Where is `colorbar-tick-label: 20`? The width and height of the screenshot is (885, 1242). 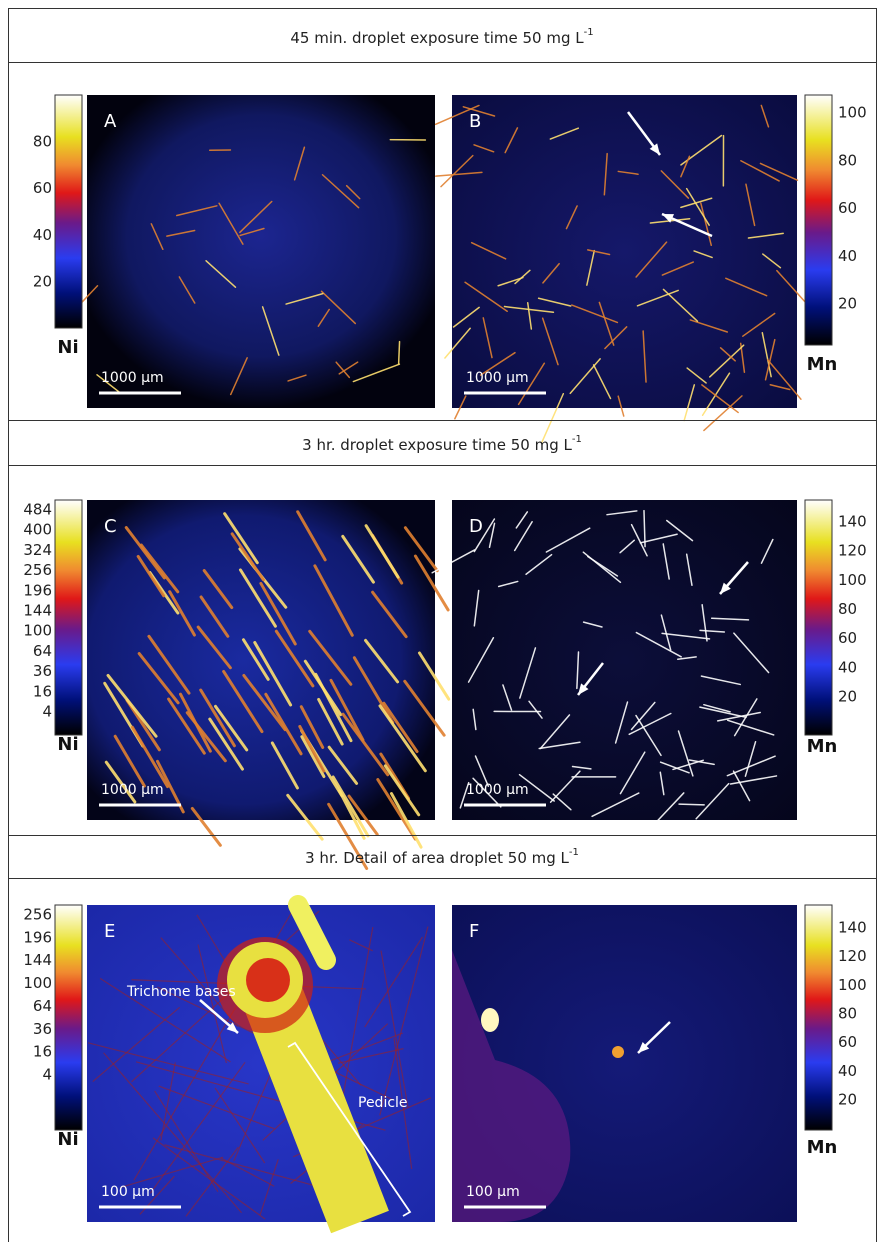 colorbar-tick-label: 20 is located at coordinates (847, 1100).